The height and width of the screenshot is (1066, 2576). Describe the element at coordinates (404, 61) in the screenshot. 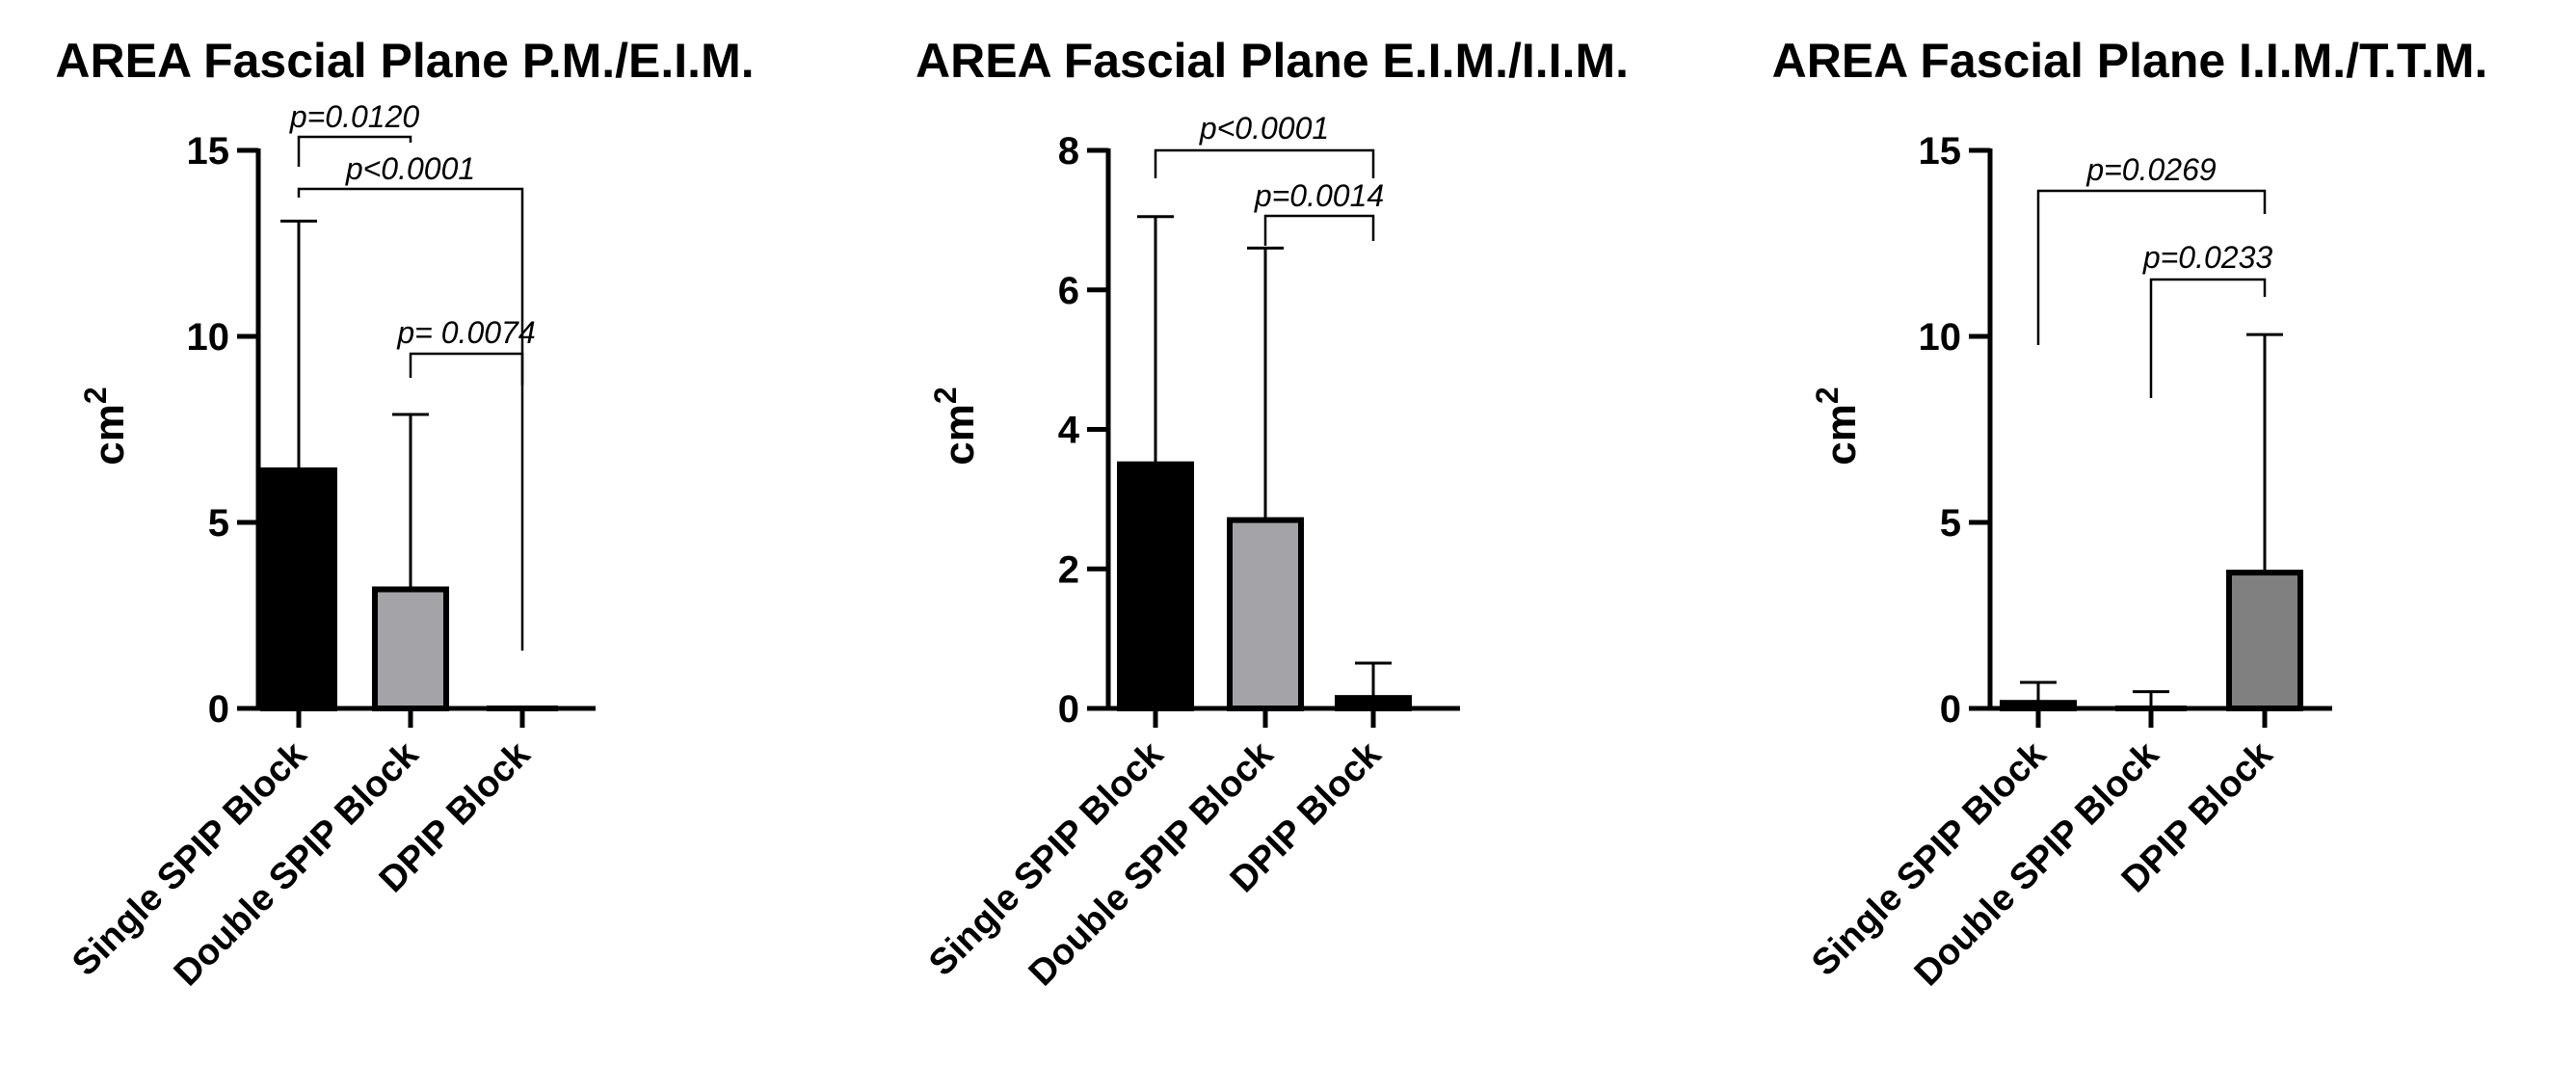

I see `chart-title: AREA Fascial Plane P.M./E.I.M.` at that location.